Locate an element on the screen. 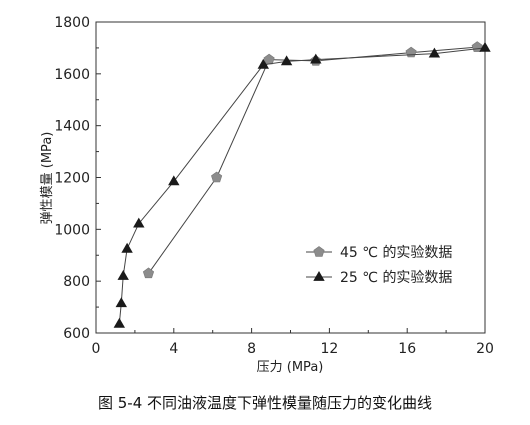  y-axis-label: 弹性模量 (MPa) is located at coordinates (47, 178).